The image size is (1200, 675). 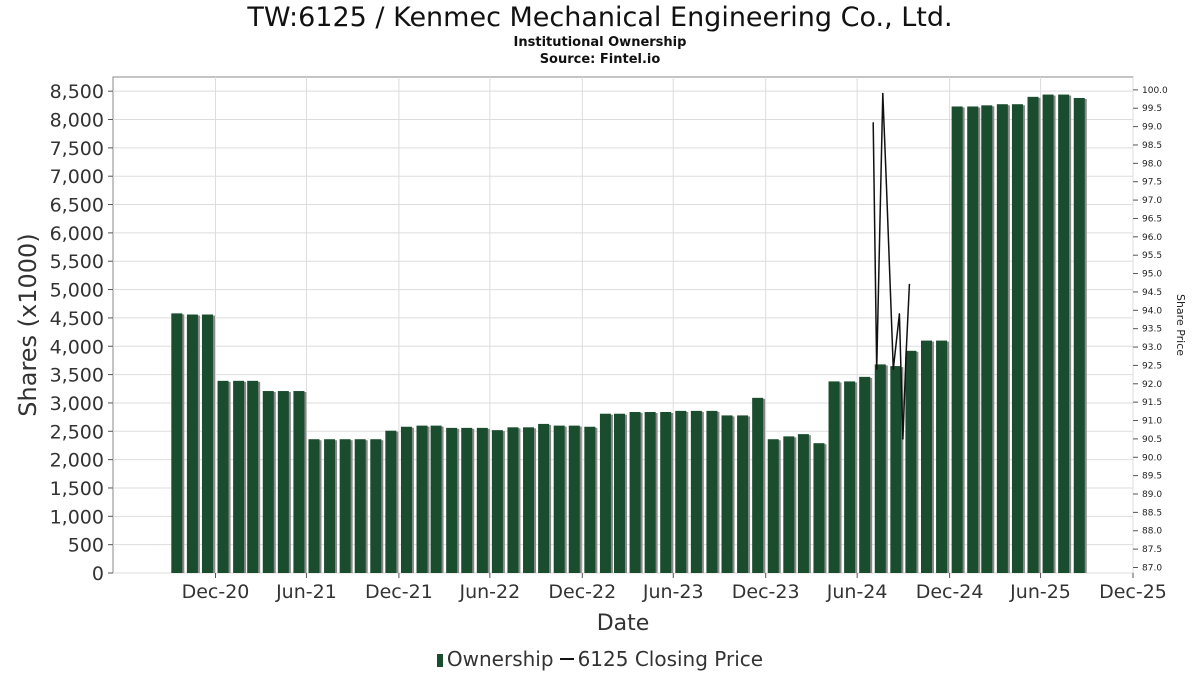 What do you see at coordinates (582, 592) in the screenshot?
I see `x-tick-label: Dec-22` at bounding box center [582, 592].